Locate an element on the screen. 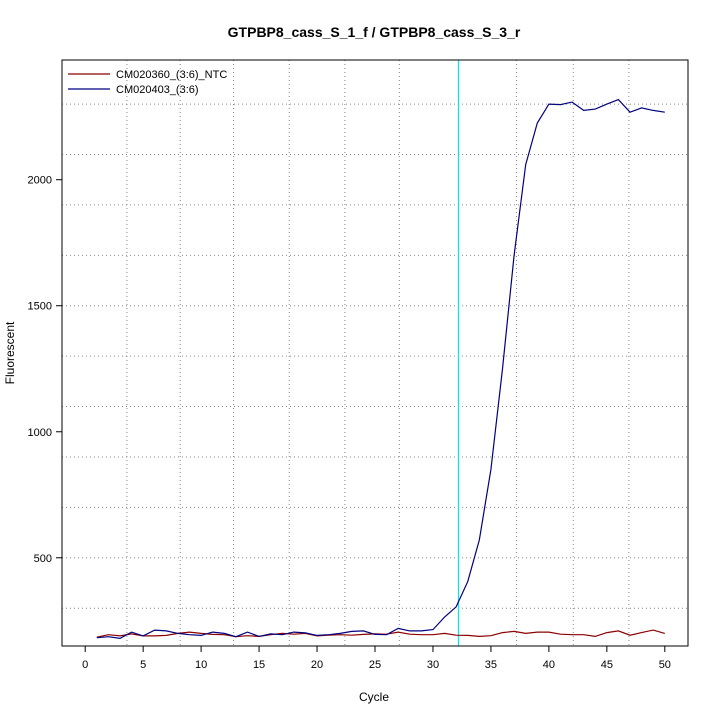 The height and width of the screenshot is (720, 720). y-tick-label: 2000 is located at coordinates (40, 181).